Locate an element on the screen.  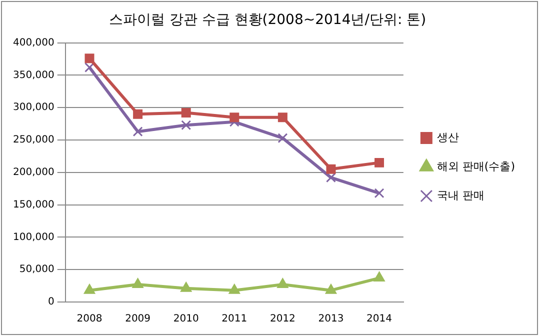
x-tick-label: 2014 is located at coordinates (379, 319).